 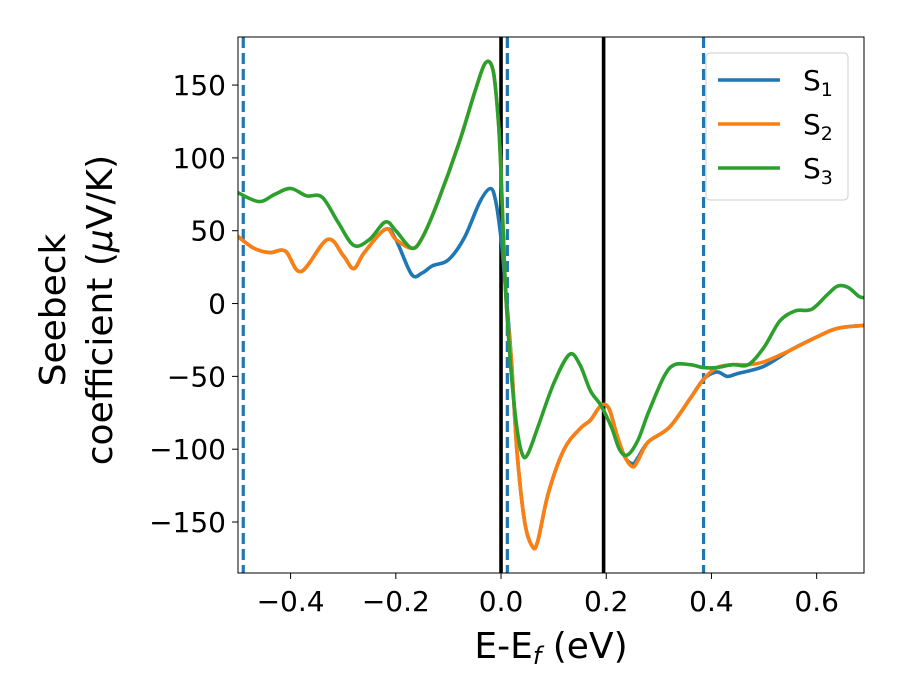 I want to click on x-tick-label: 0.6, so click(x=816, y=601).